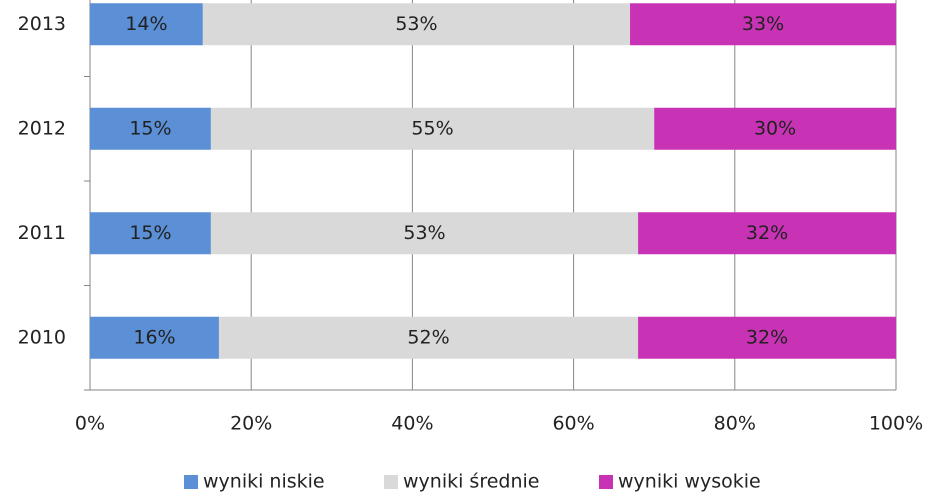  Describe the element at coordinates (42, 337) in the screenshot. I see `y-tick-label: 2010` at that location.